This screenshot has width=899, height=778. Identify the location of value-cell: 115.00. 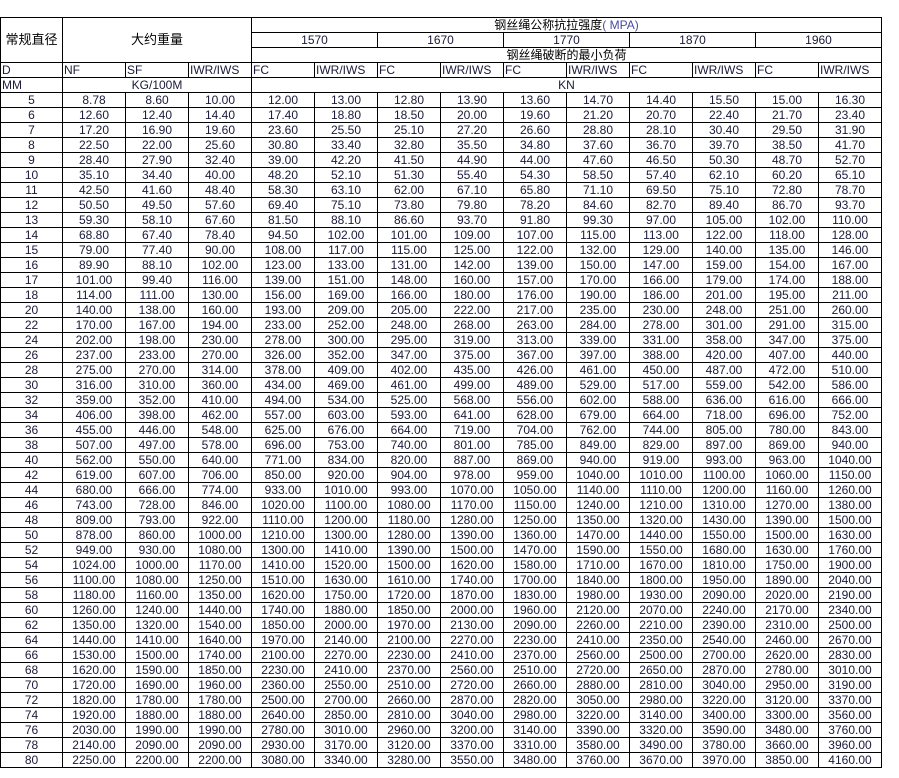
(409, 250).